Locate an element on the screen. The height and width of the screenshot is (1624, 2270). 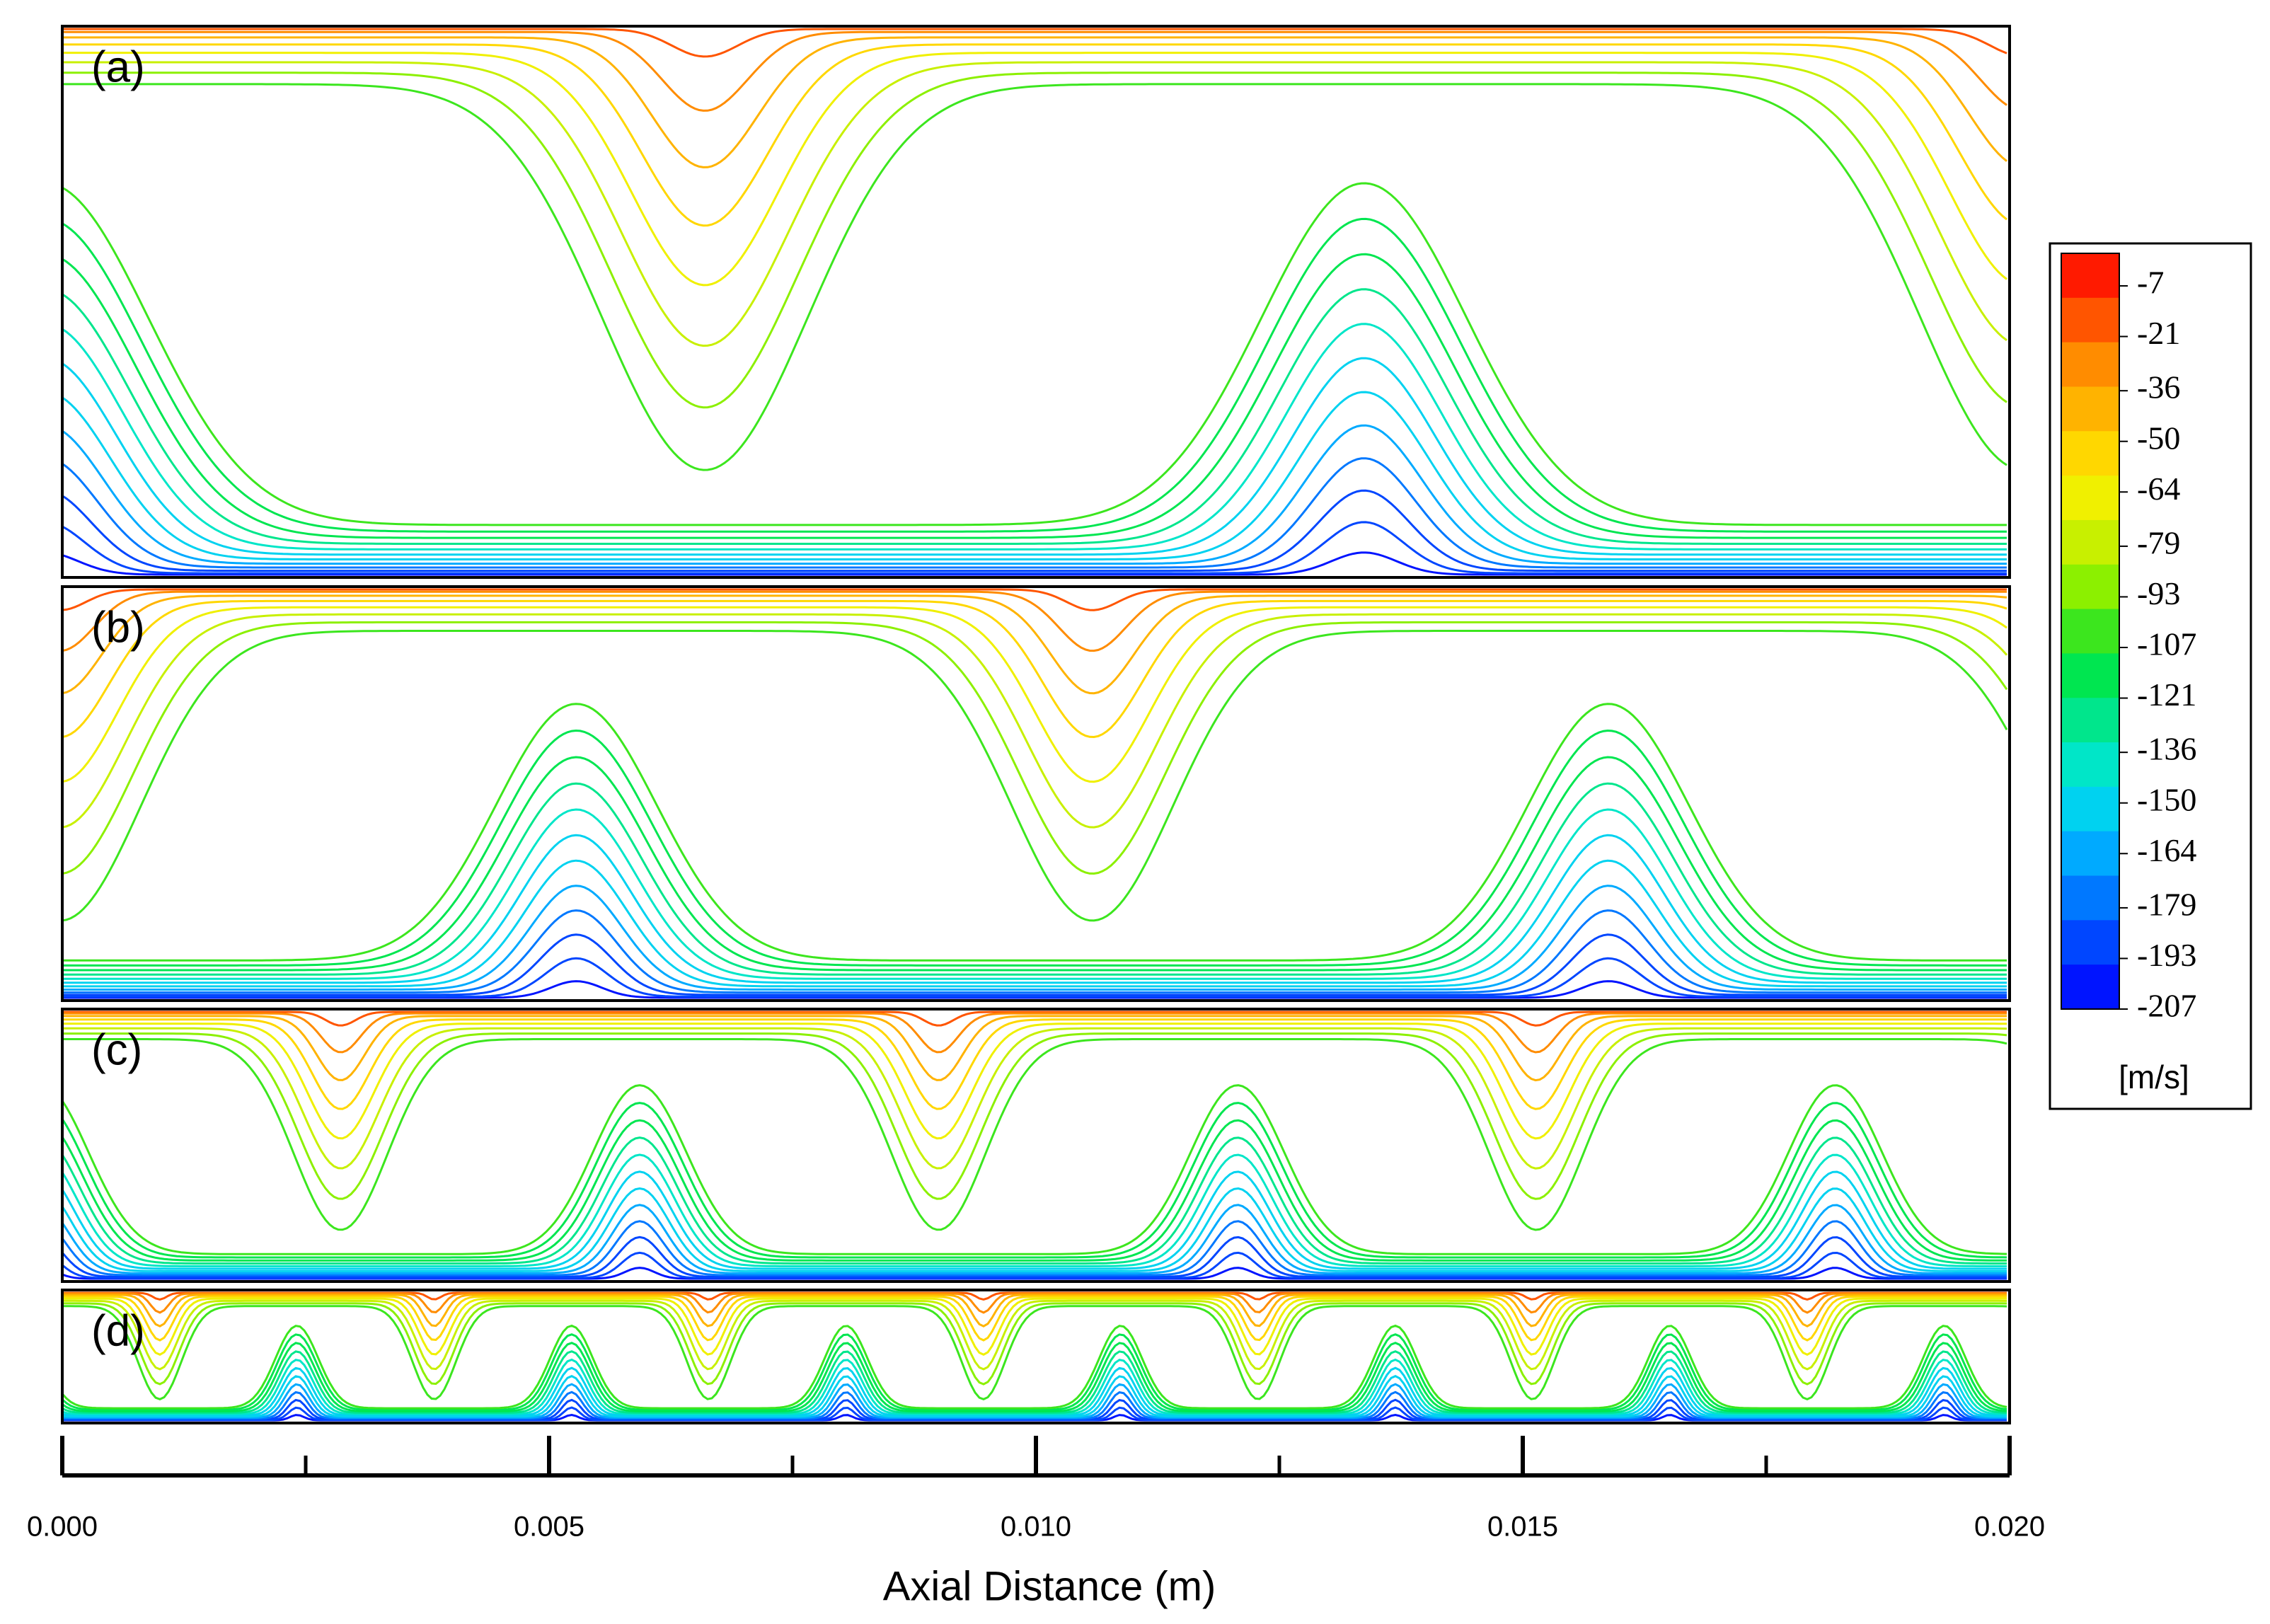
x-tick-label: 0.015 is located at coordinates (1522, 1527).